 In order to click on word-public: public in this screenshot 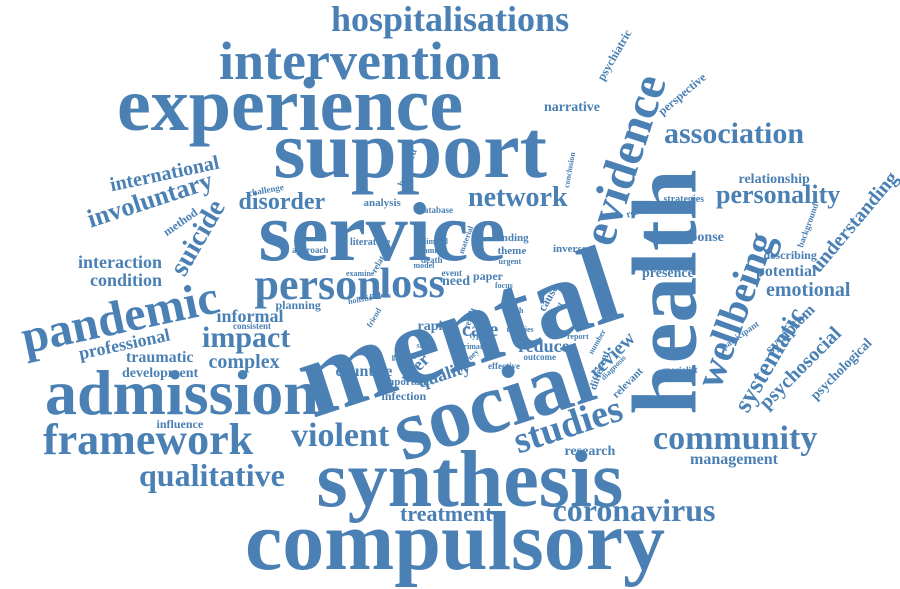, I will do `click(380, 296)`.